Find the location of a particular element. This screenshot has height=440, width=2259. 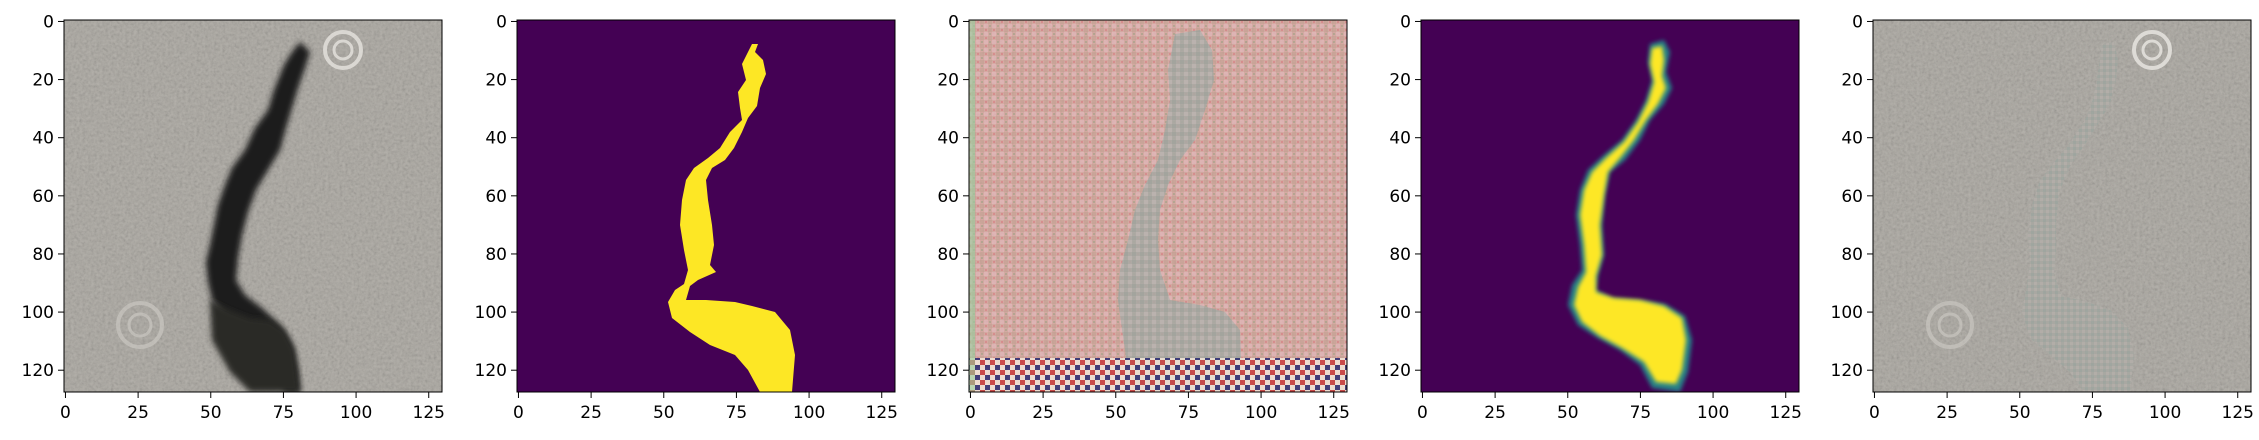

panel-1-xaxis: 0 25 50 75 100 125 is located at coordinates (252, 407).